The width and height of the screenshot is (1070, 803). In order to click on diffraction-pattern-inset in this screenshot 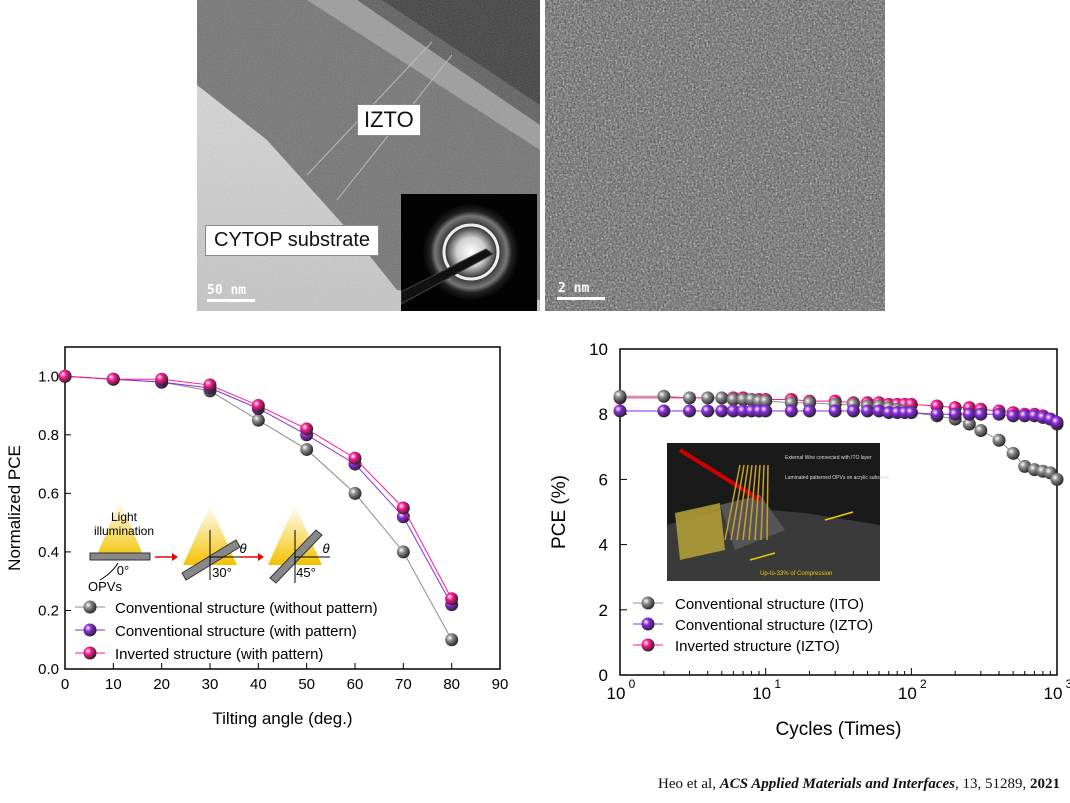, I will do `click(469, 252)`.